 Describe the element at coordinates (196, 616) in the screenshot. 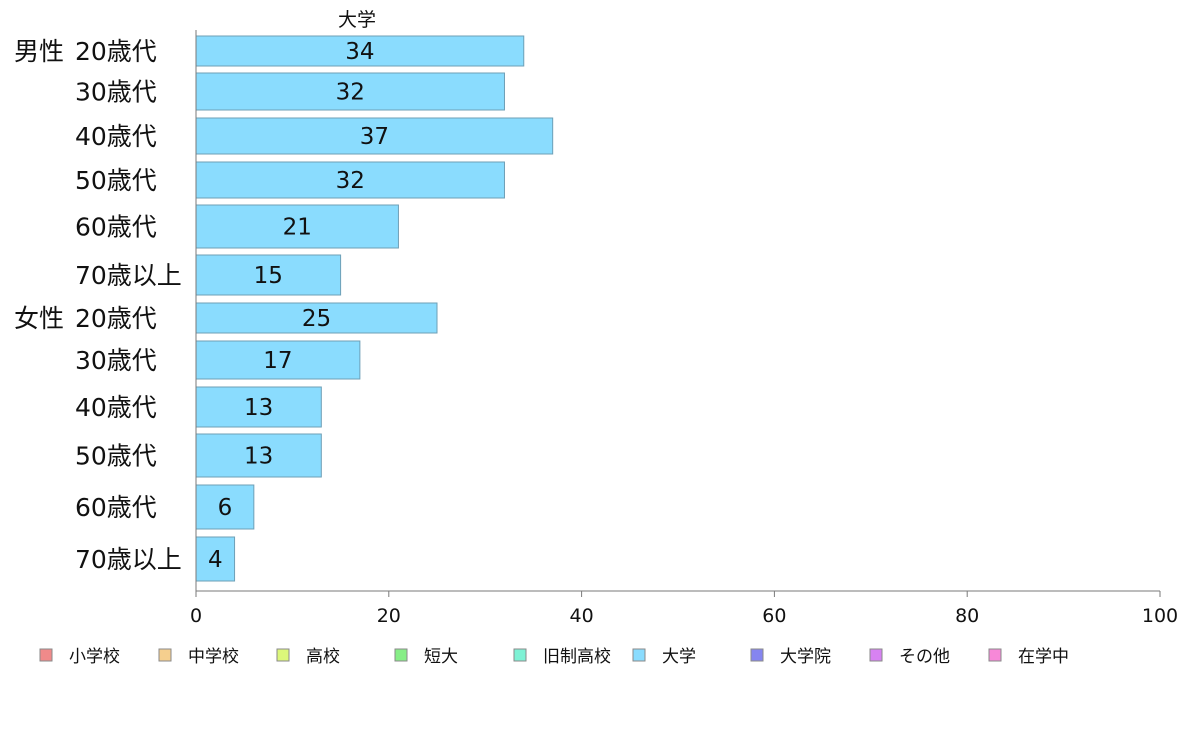

I see `x-tick-label: 0` at that location.